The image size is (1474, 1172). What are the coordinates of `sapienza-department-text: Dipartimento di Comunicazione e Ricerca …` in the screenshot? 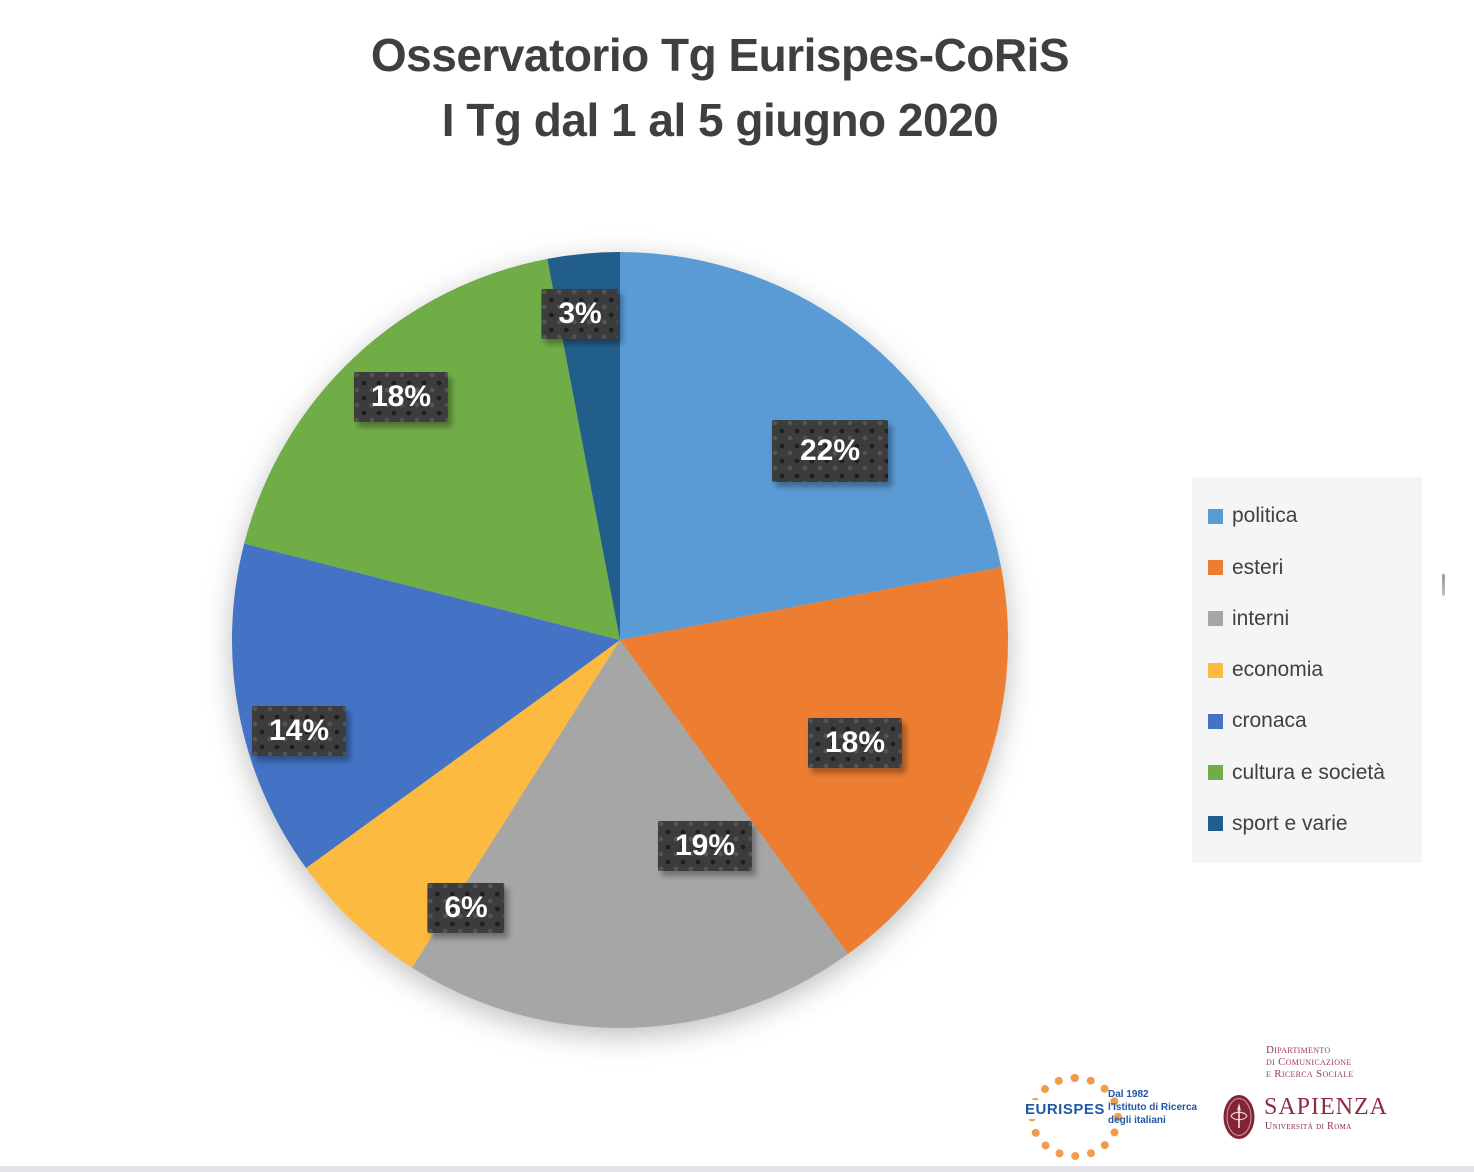 It's located at (1310, 1062).